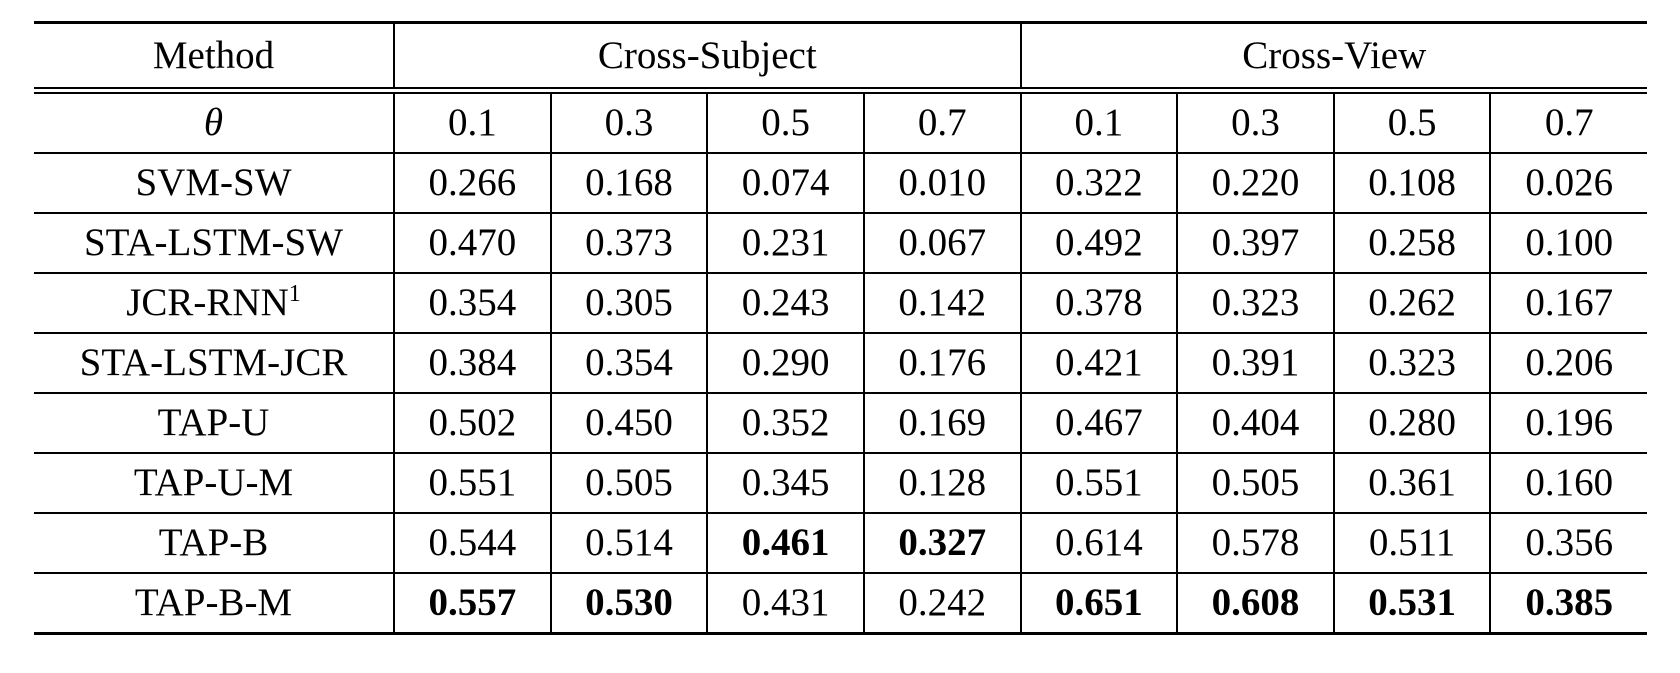 The width and height of the screenshot is (1680, 673). What do you see at coordinates (472, 543) in the screenshot?
I see `value-cell: 0.544` at bounding box center [472, 543].